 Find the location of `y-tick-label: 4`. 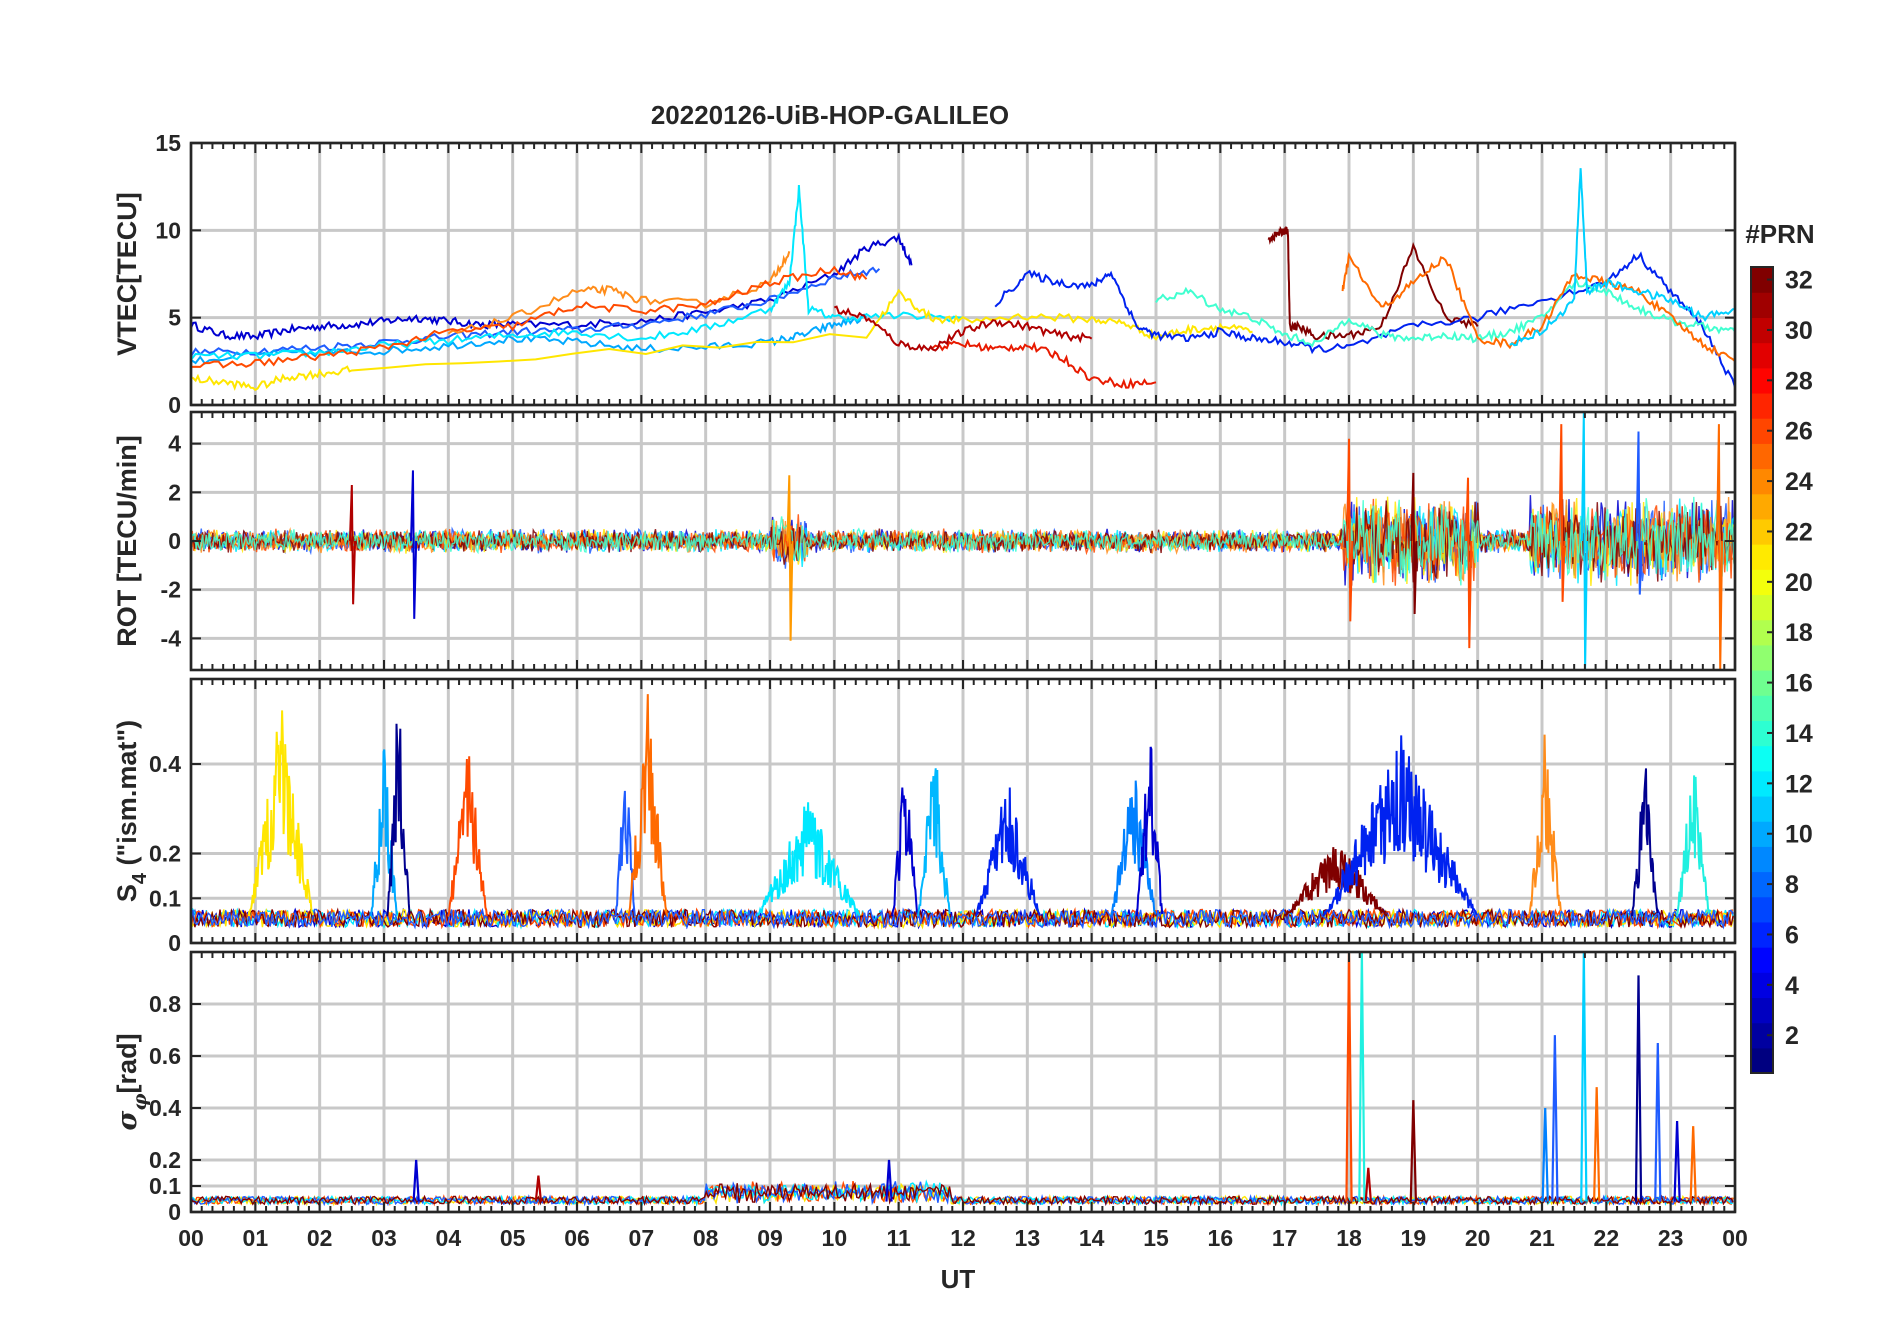

y-tick-label: 4 is located at coordinates (174, 444).